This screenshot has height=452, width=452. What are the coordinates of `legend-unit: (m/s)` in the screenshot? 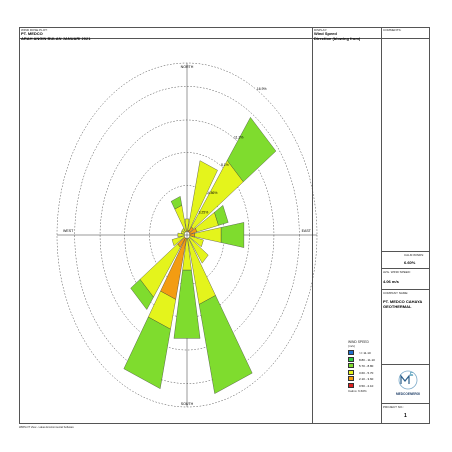 It's located at (351, 346).